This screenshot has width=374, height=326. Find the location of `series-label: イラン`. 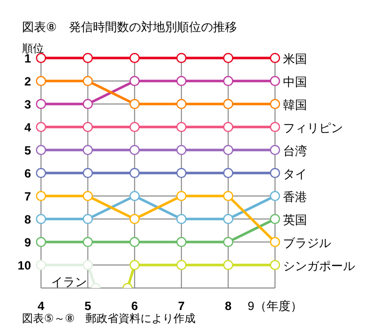

series-label: イラン is located at coordinates (69, 282).